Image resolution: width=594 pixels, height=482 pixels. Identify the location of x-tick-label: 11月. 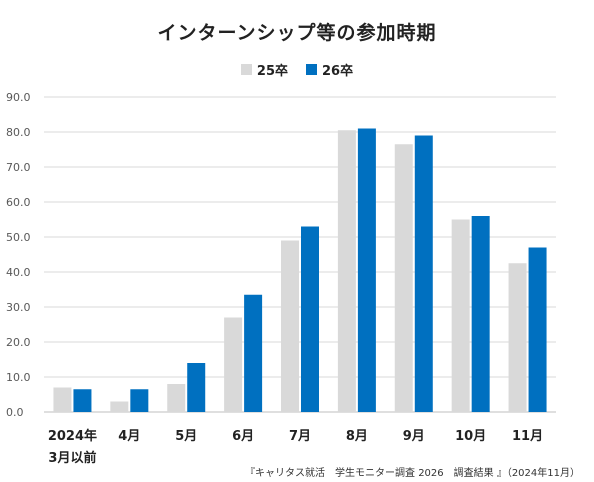
(527, 436).